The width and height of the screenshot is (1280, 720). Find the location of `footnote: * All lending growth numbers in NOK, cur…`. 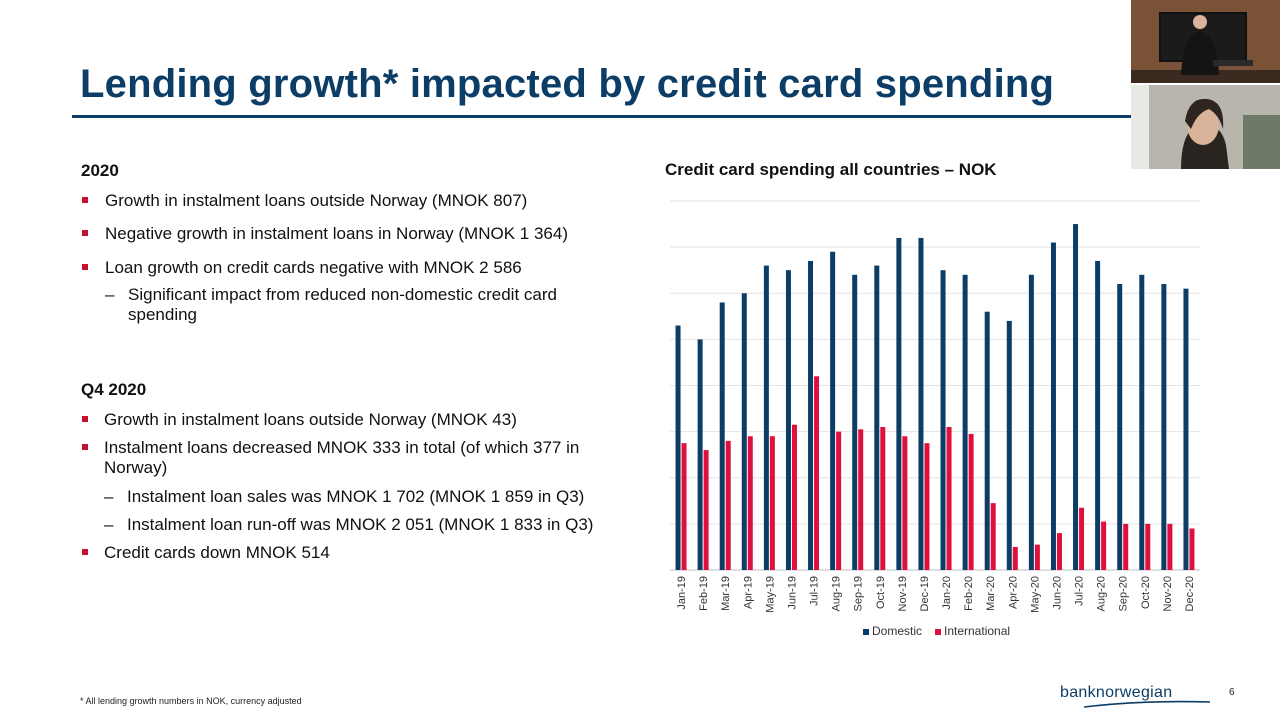

footnote: * All lending growth numbers in NOK, cur… is located at coordinates (191, 701).